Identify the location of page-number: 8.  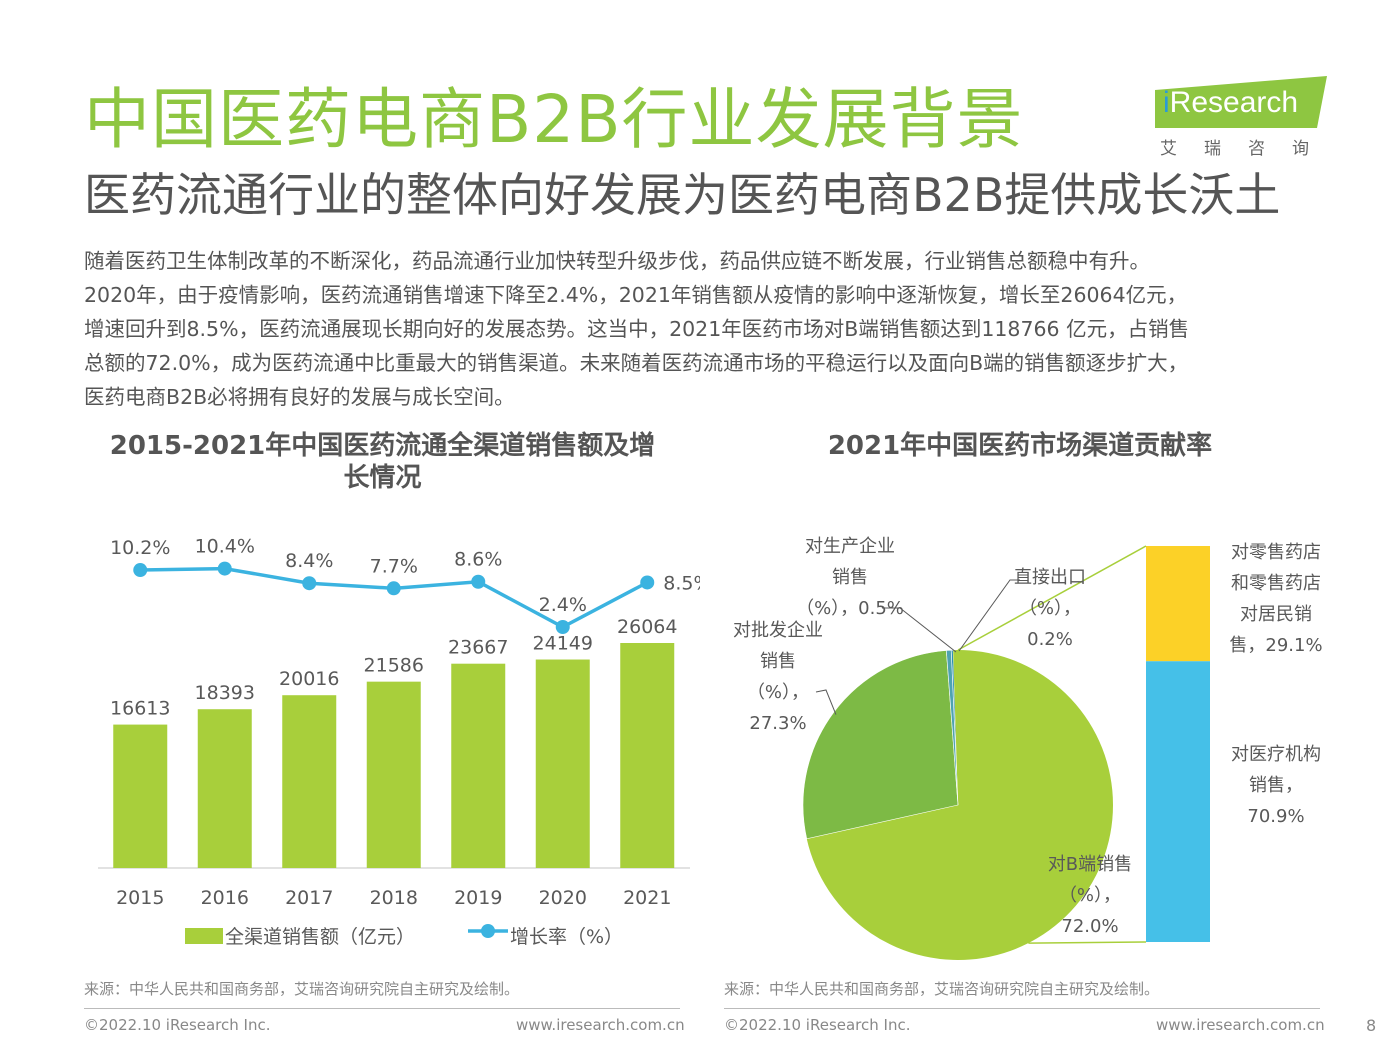
(1371, 1025).